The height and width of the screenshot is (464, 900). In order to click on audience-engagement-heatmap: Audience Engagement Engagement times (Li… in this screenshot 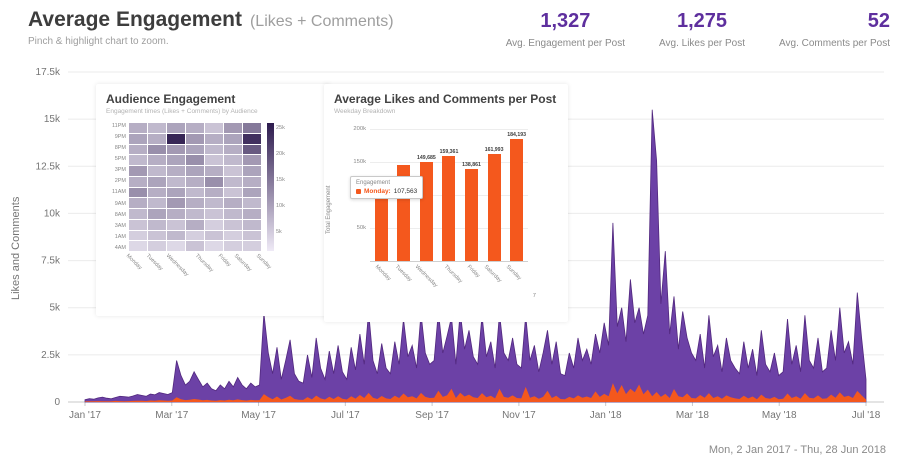, I will do `click(213, 200)`.